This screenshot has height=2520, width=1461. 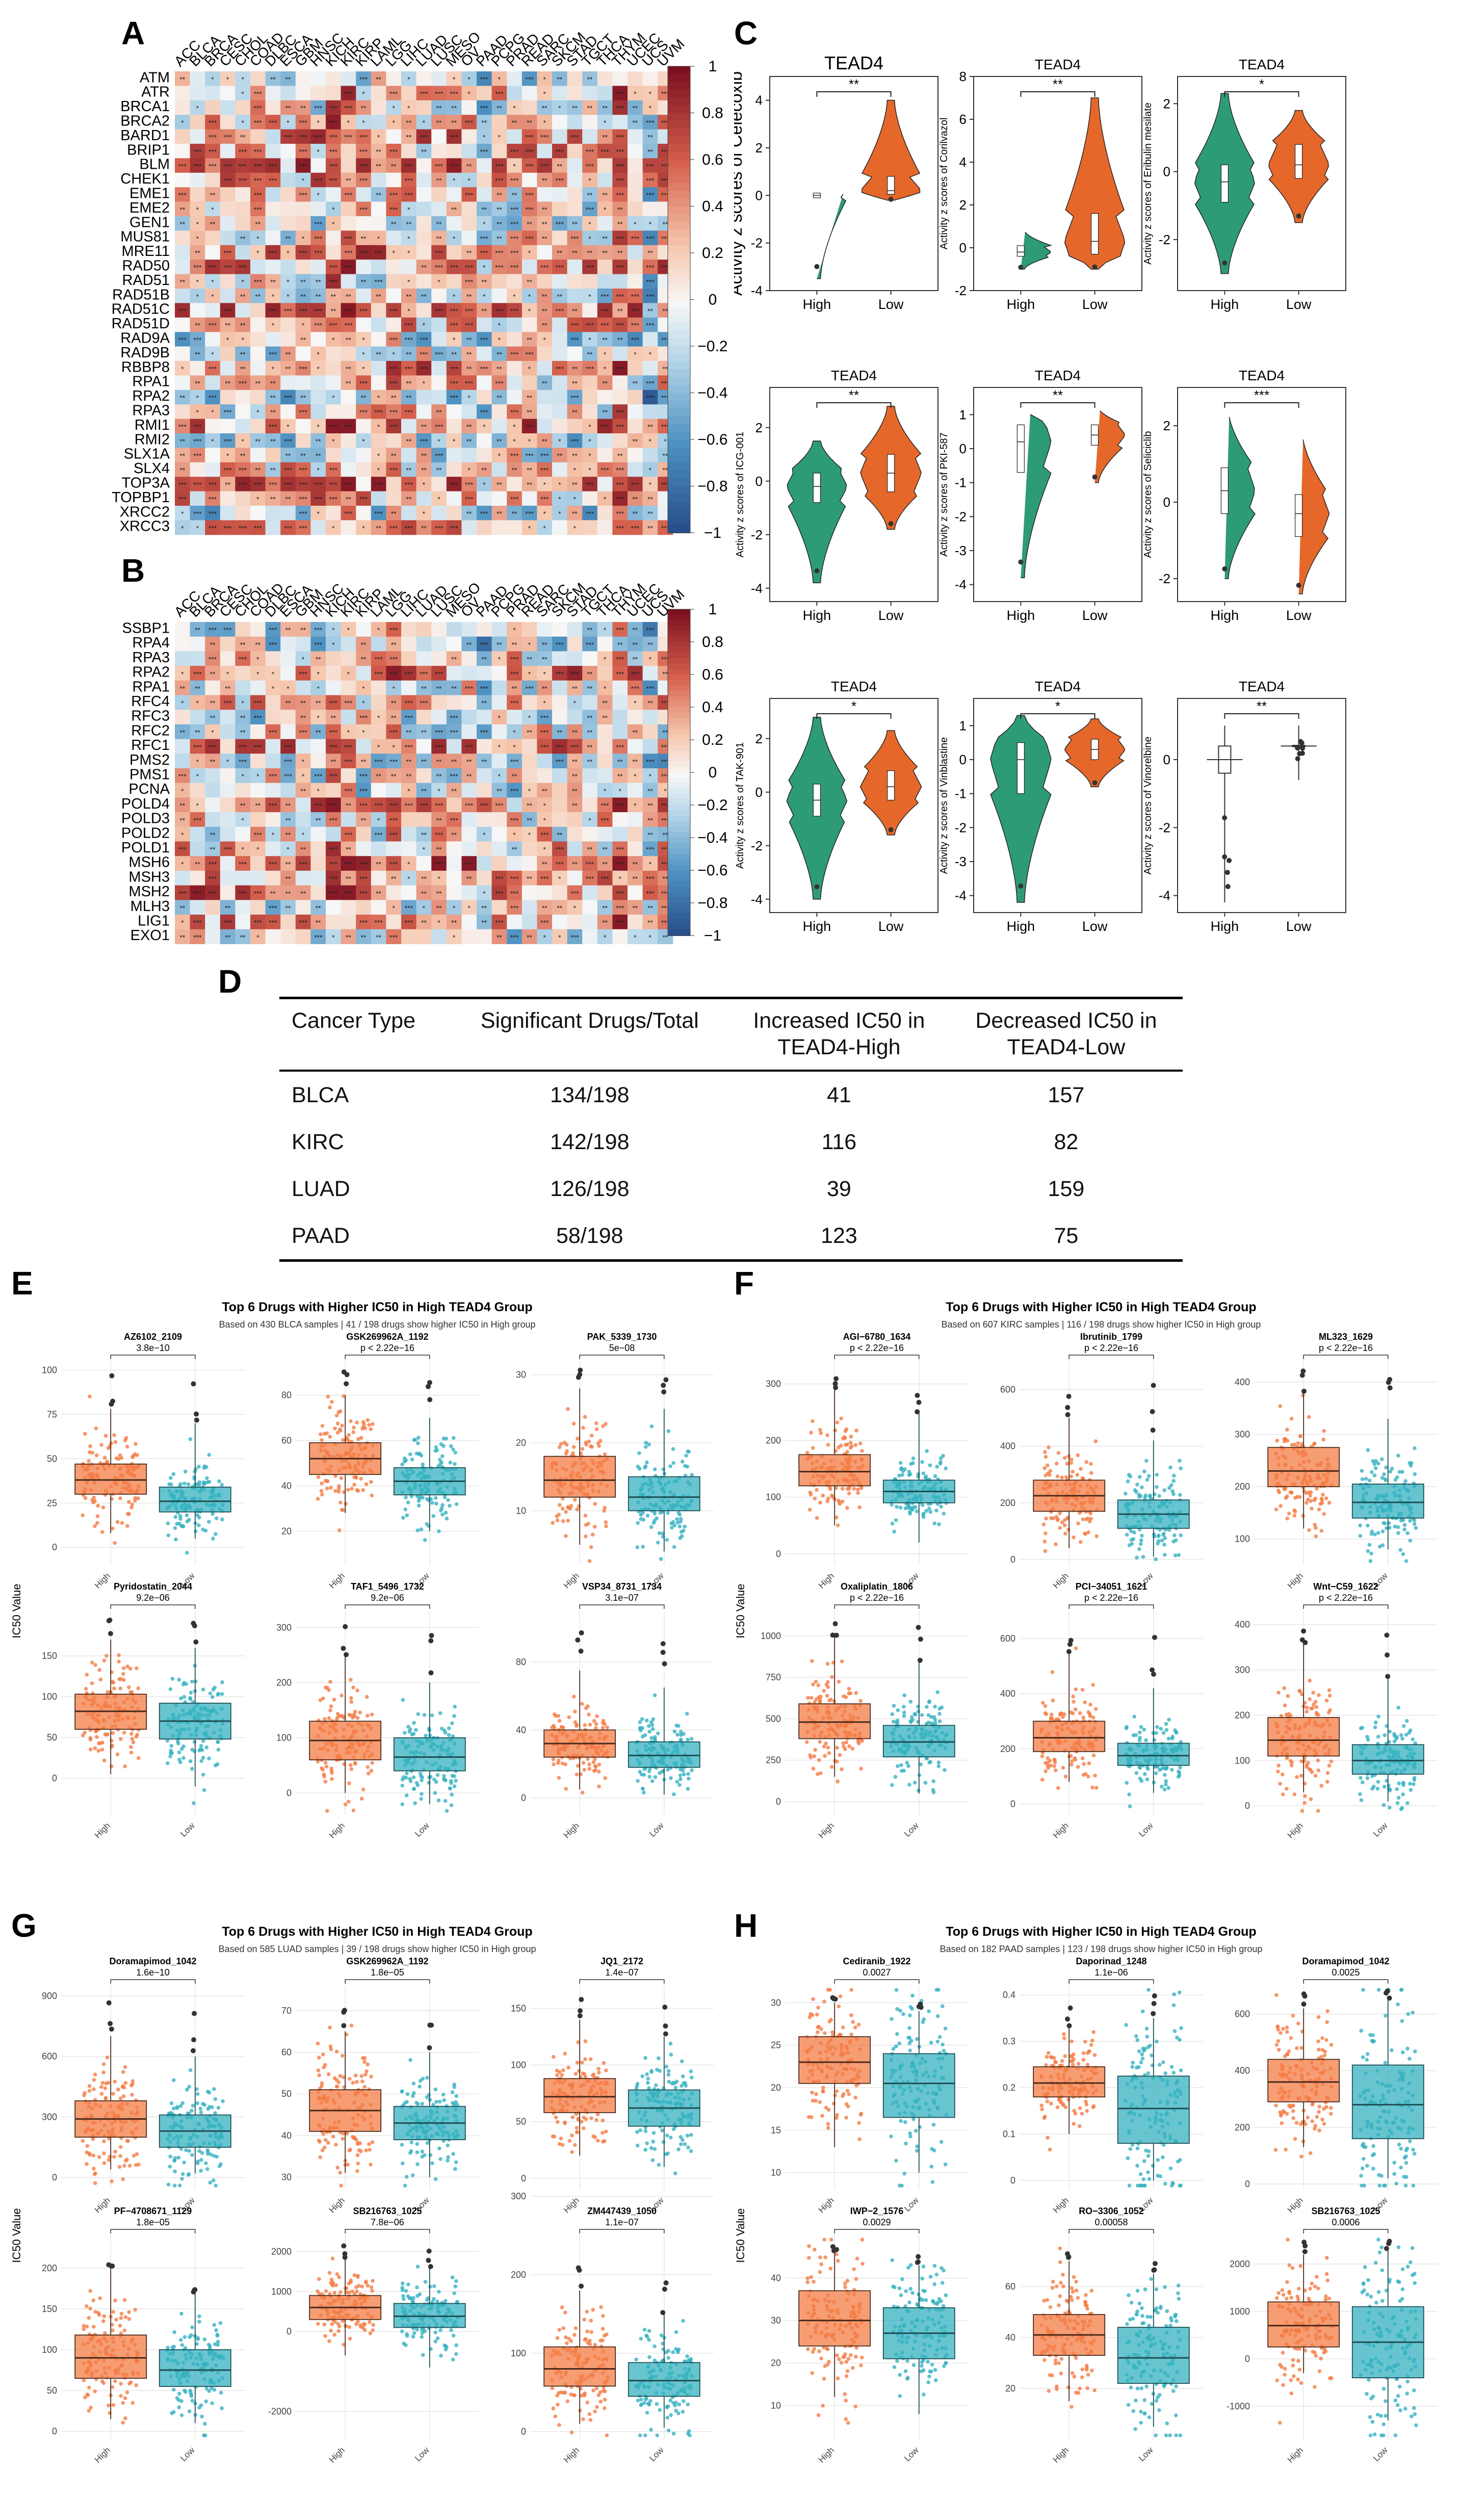 I want to click on y-tick-label: 30, so click(x=521, y=1375).